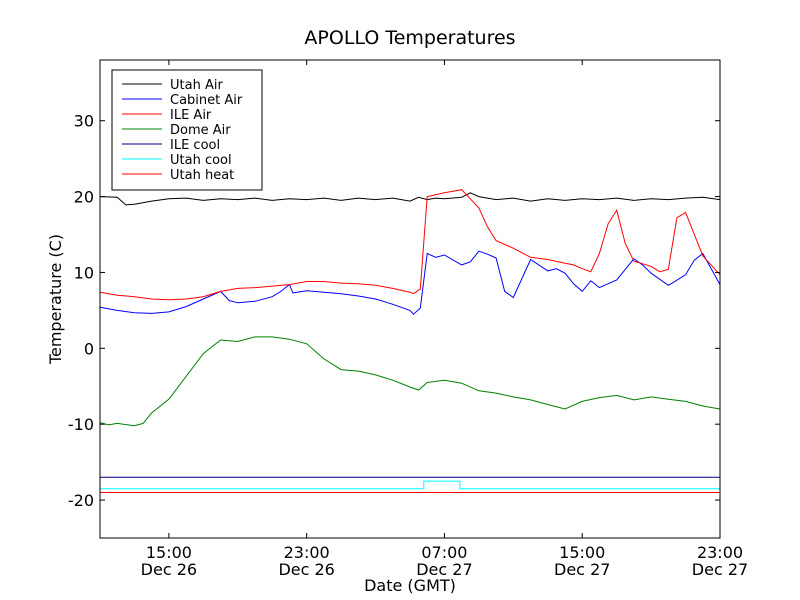 The image size is (800, 600). I want to click on x-axis-title: Date (GMT), so click(410, 585).